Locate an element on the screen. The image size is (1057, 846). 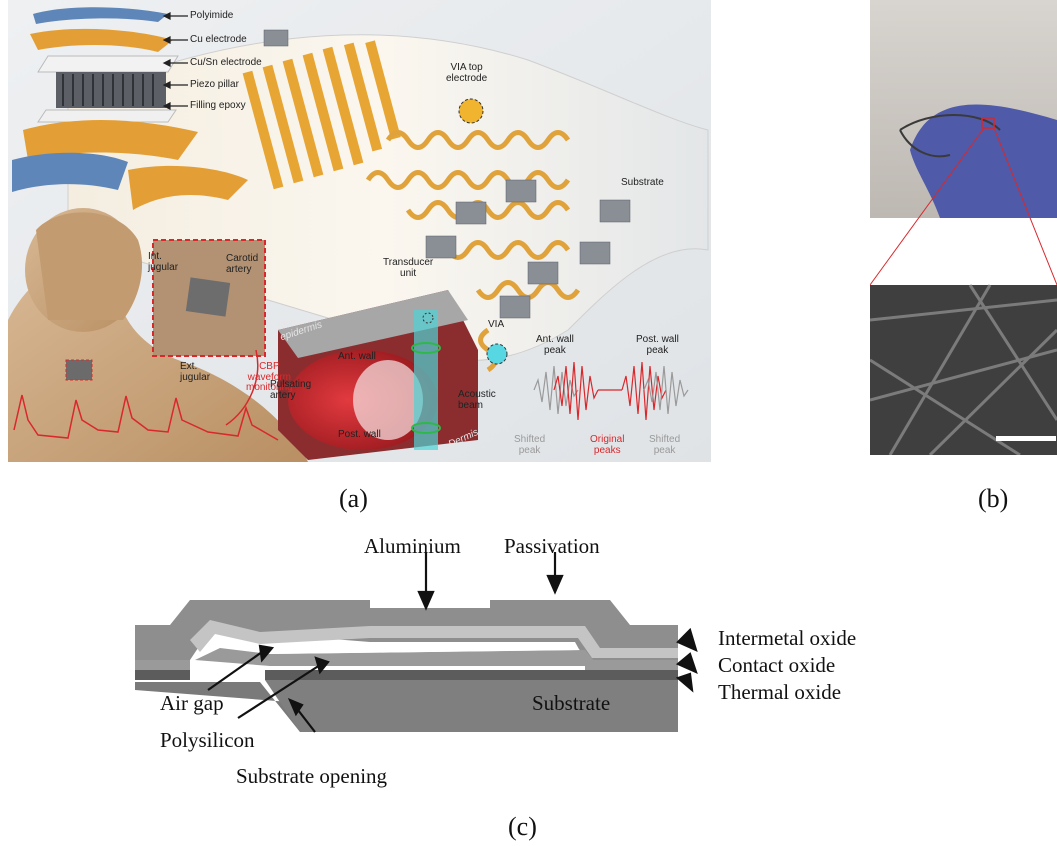
label-substrate-a: Substrate is located at coordinates (642, 182).